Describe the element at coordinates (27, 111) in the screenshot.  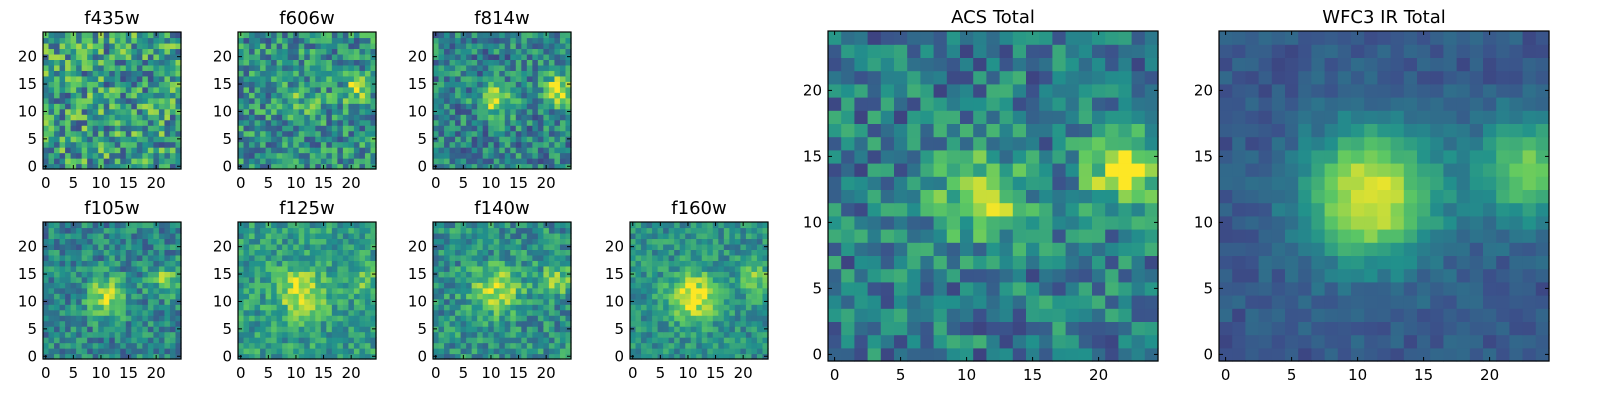
I see `y-tick-label: 10` at that location.